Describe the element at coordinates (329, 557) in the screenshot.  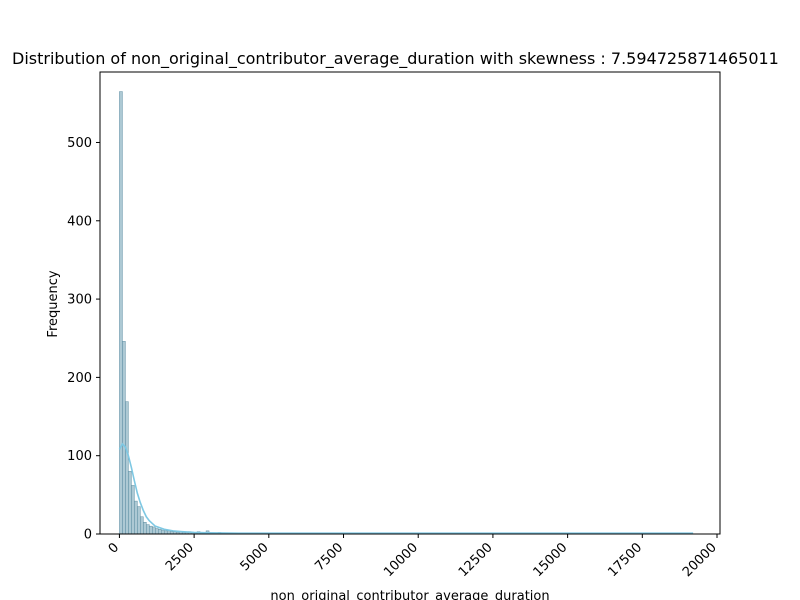
I see `x-tick-label: 7500` at that location.